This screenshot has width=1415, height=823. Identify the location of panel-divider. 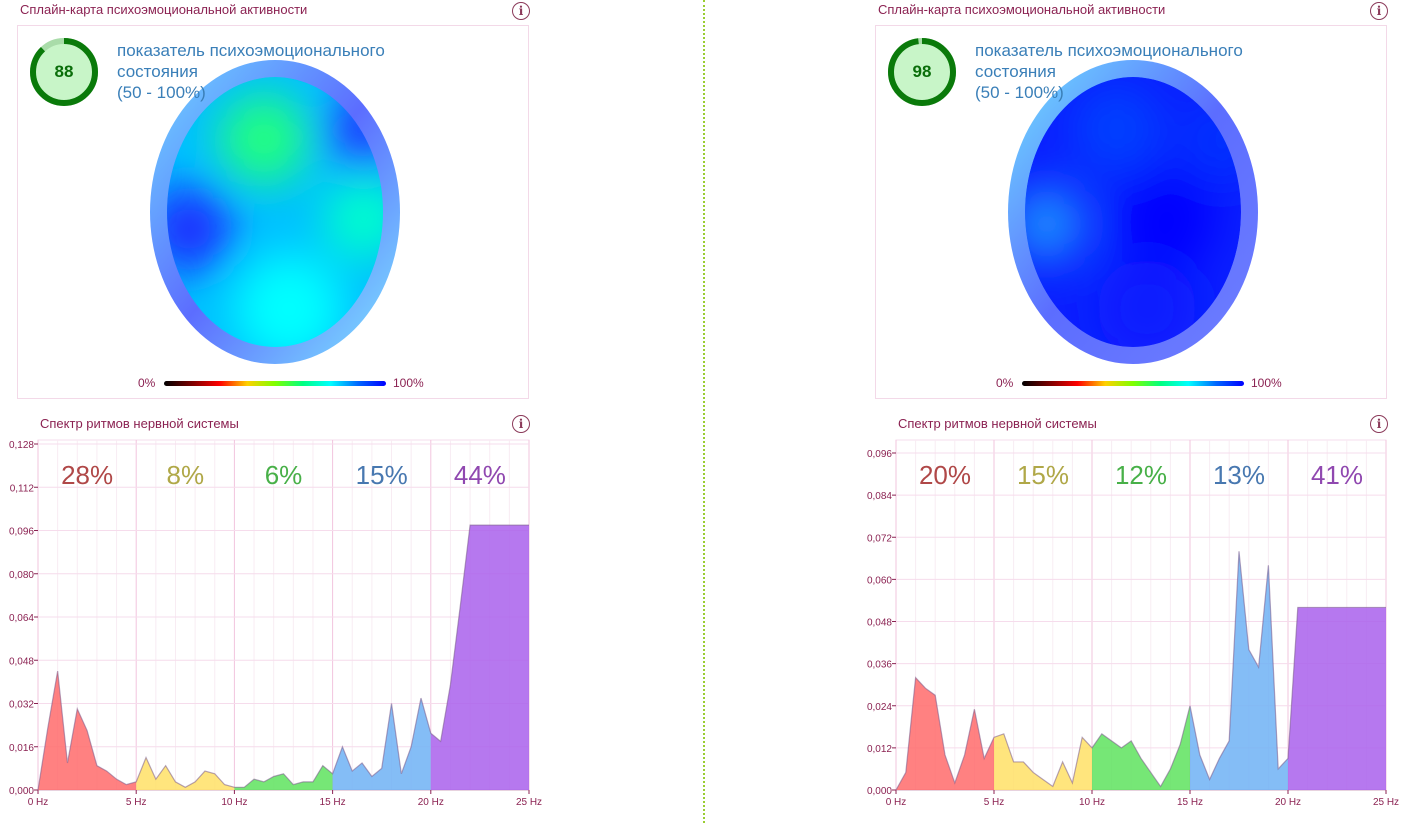
(704, 411).